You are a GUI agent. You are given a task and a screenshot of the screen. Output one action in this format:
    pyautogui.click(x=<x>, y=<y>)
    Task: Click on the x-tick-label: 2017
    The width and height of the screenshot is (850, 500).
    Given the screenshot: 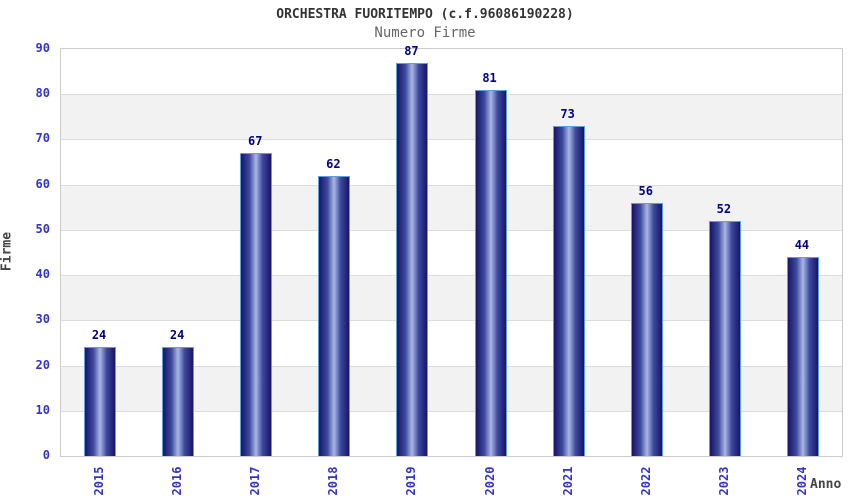 What is the action you would take?
    pyautogui.click(x=255, y=481)
    